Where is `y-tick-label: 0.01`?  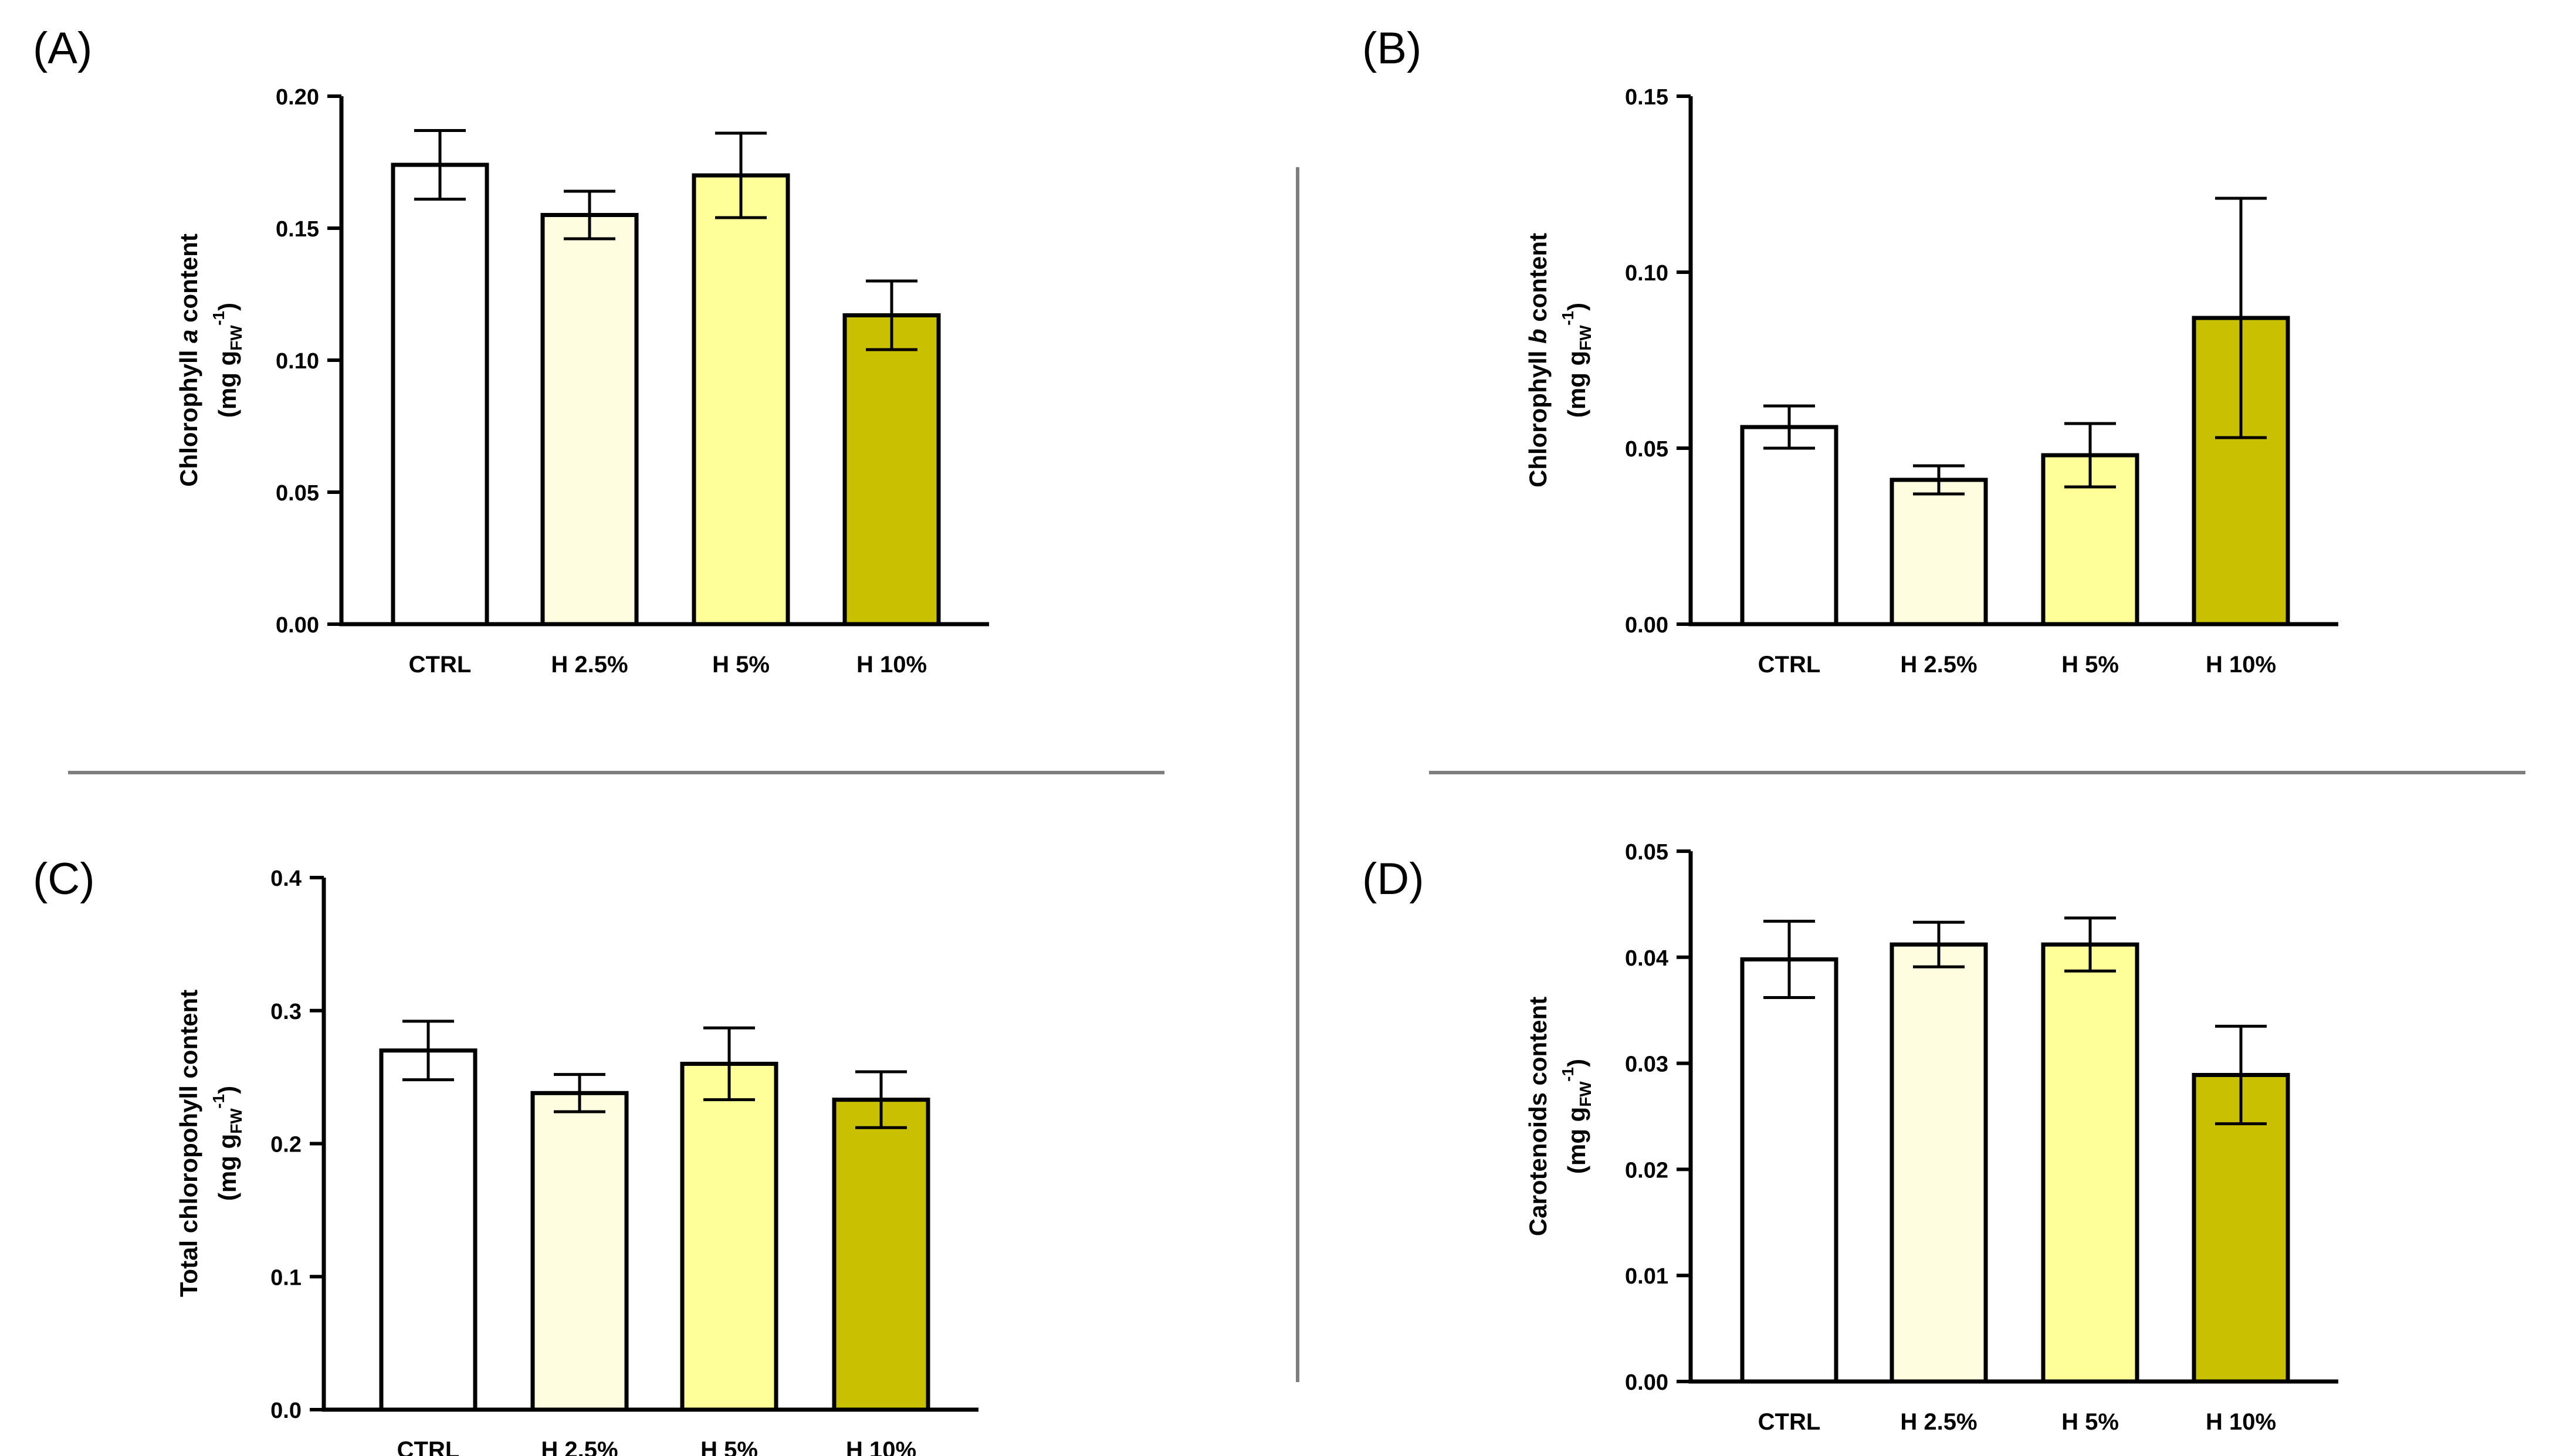 y-tick-label: 0.01 is located at coordinates (1646, 1276).